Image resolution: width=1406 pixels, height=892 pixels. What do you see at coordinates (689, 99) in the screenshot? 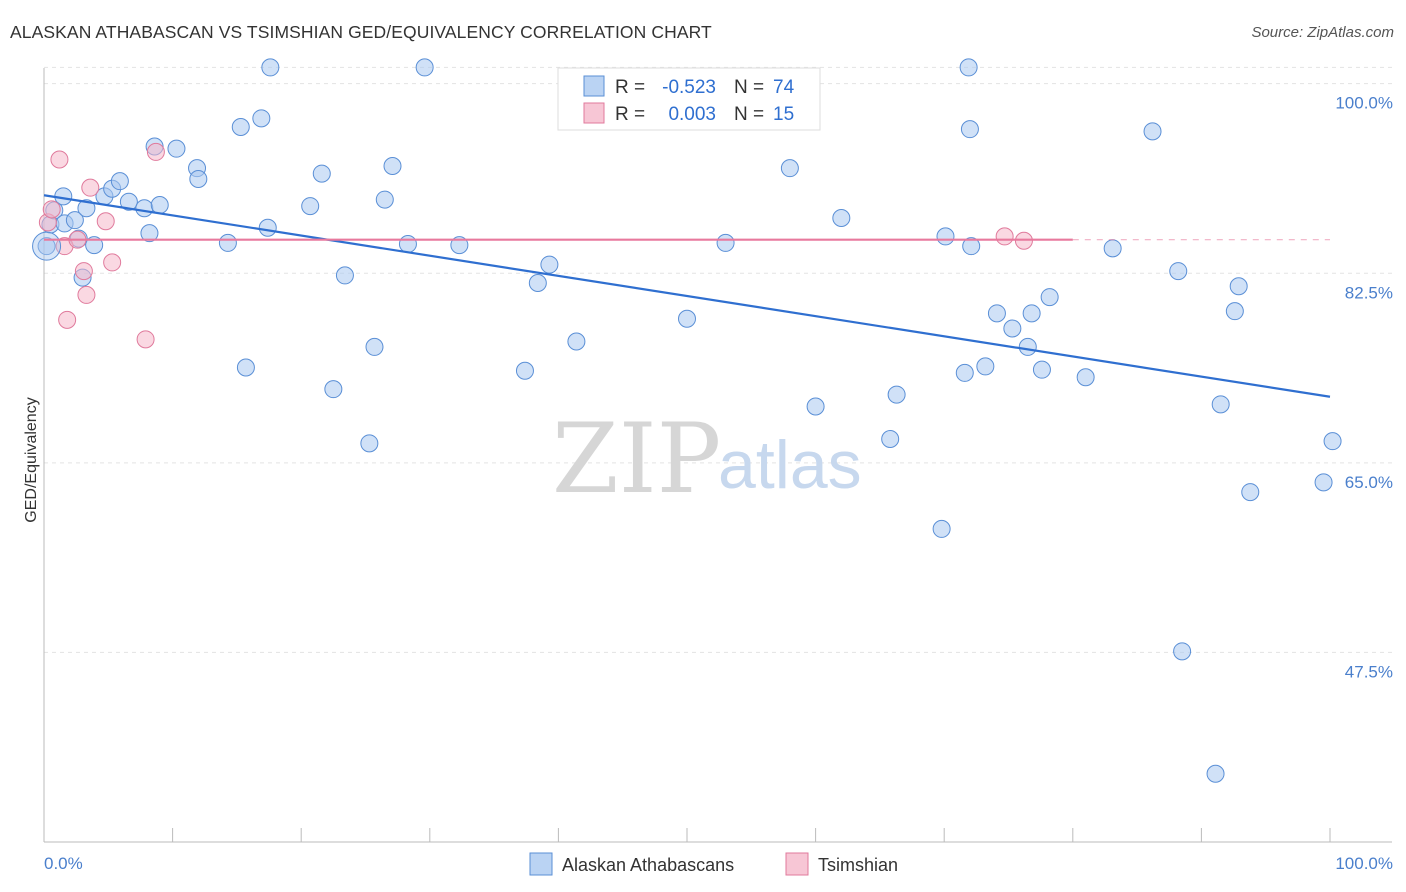
I see `stats-legend: R = -0.523 N = 74 R = 0.003 N = 15` at bounding box center [689, 99].